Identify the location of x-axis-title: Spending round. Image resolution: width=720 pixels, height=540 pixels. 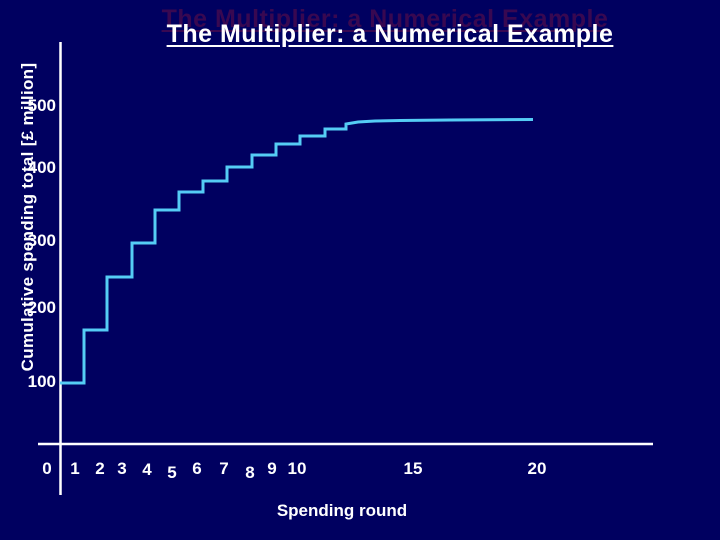
(342, 510).